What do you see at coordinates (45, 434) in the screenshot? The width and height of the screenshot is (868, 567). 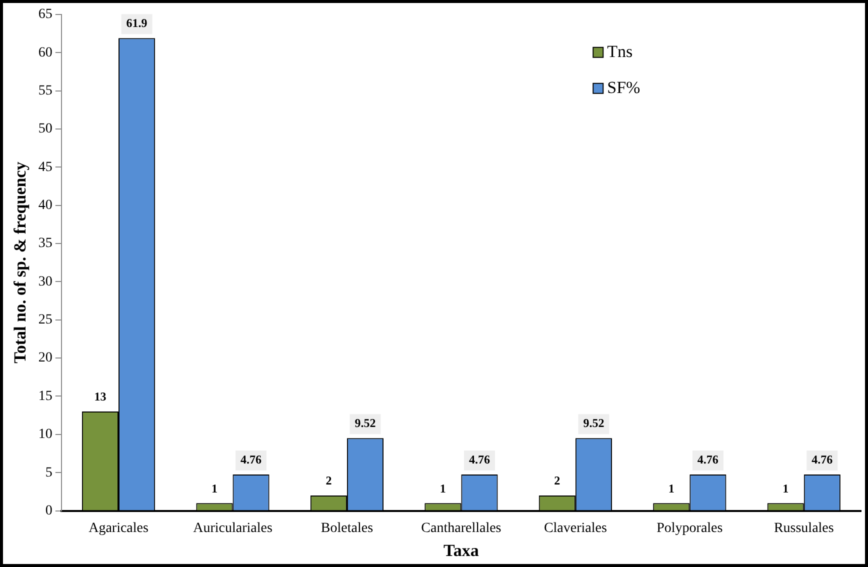 I see `y-tick-label: 10` at bounding box center [45, 434].